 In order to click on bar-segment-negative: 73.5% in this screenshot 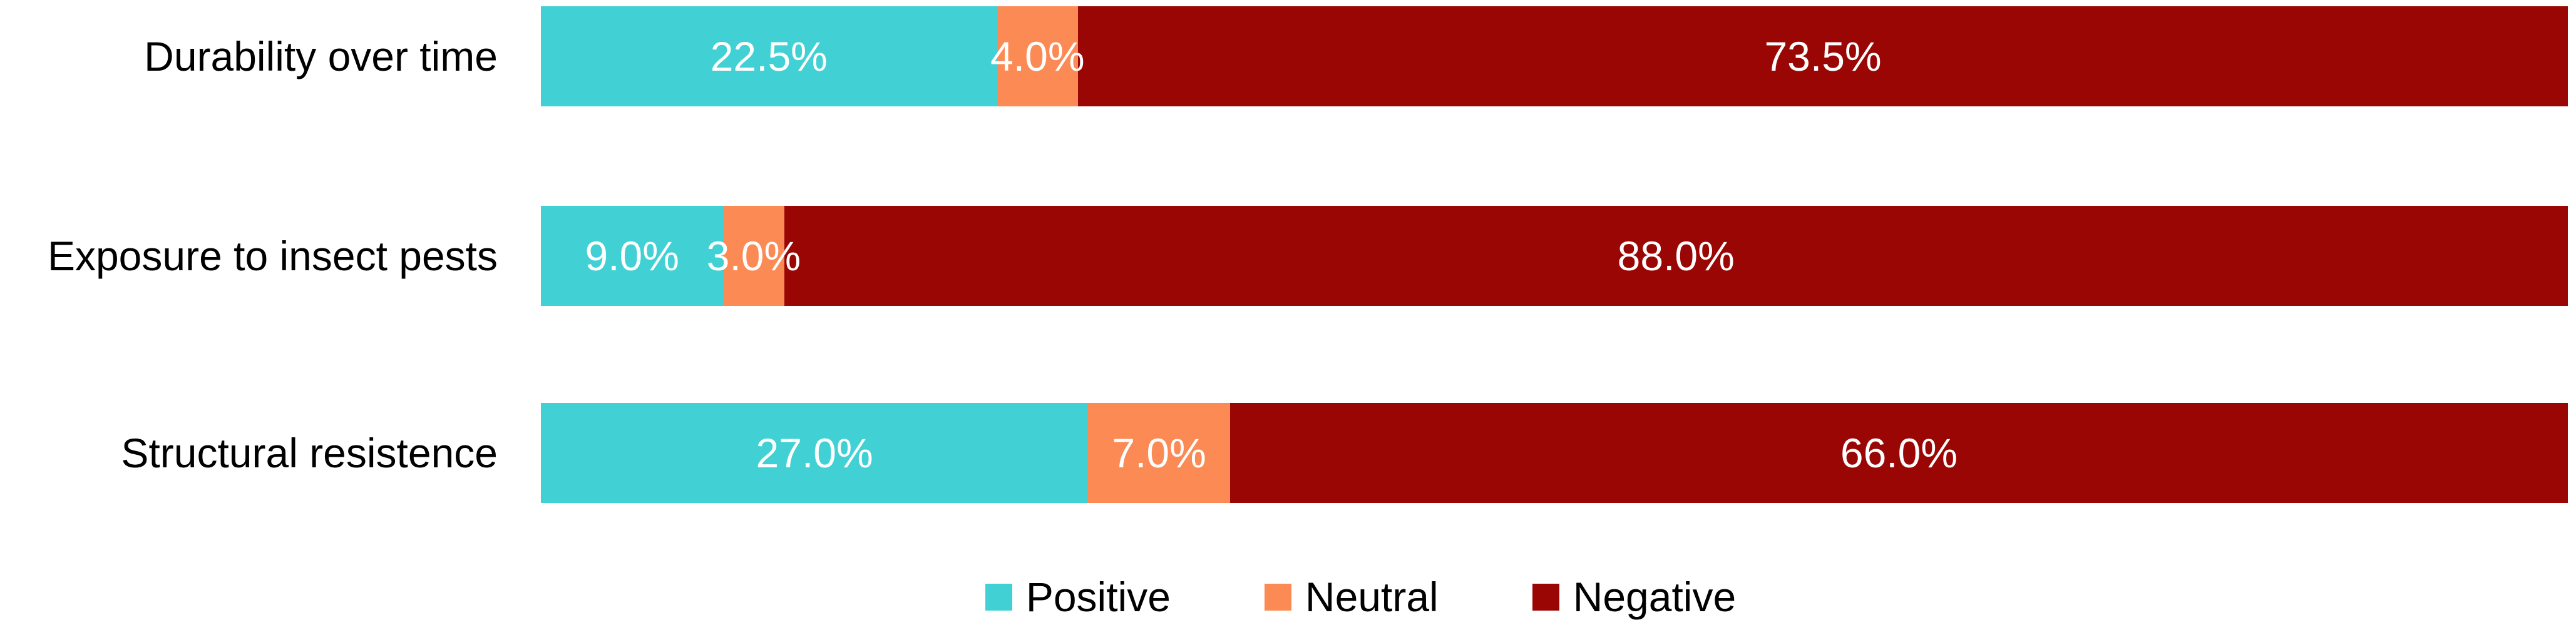, I will do `click(1823, 56)`.